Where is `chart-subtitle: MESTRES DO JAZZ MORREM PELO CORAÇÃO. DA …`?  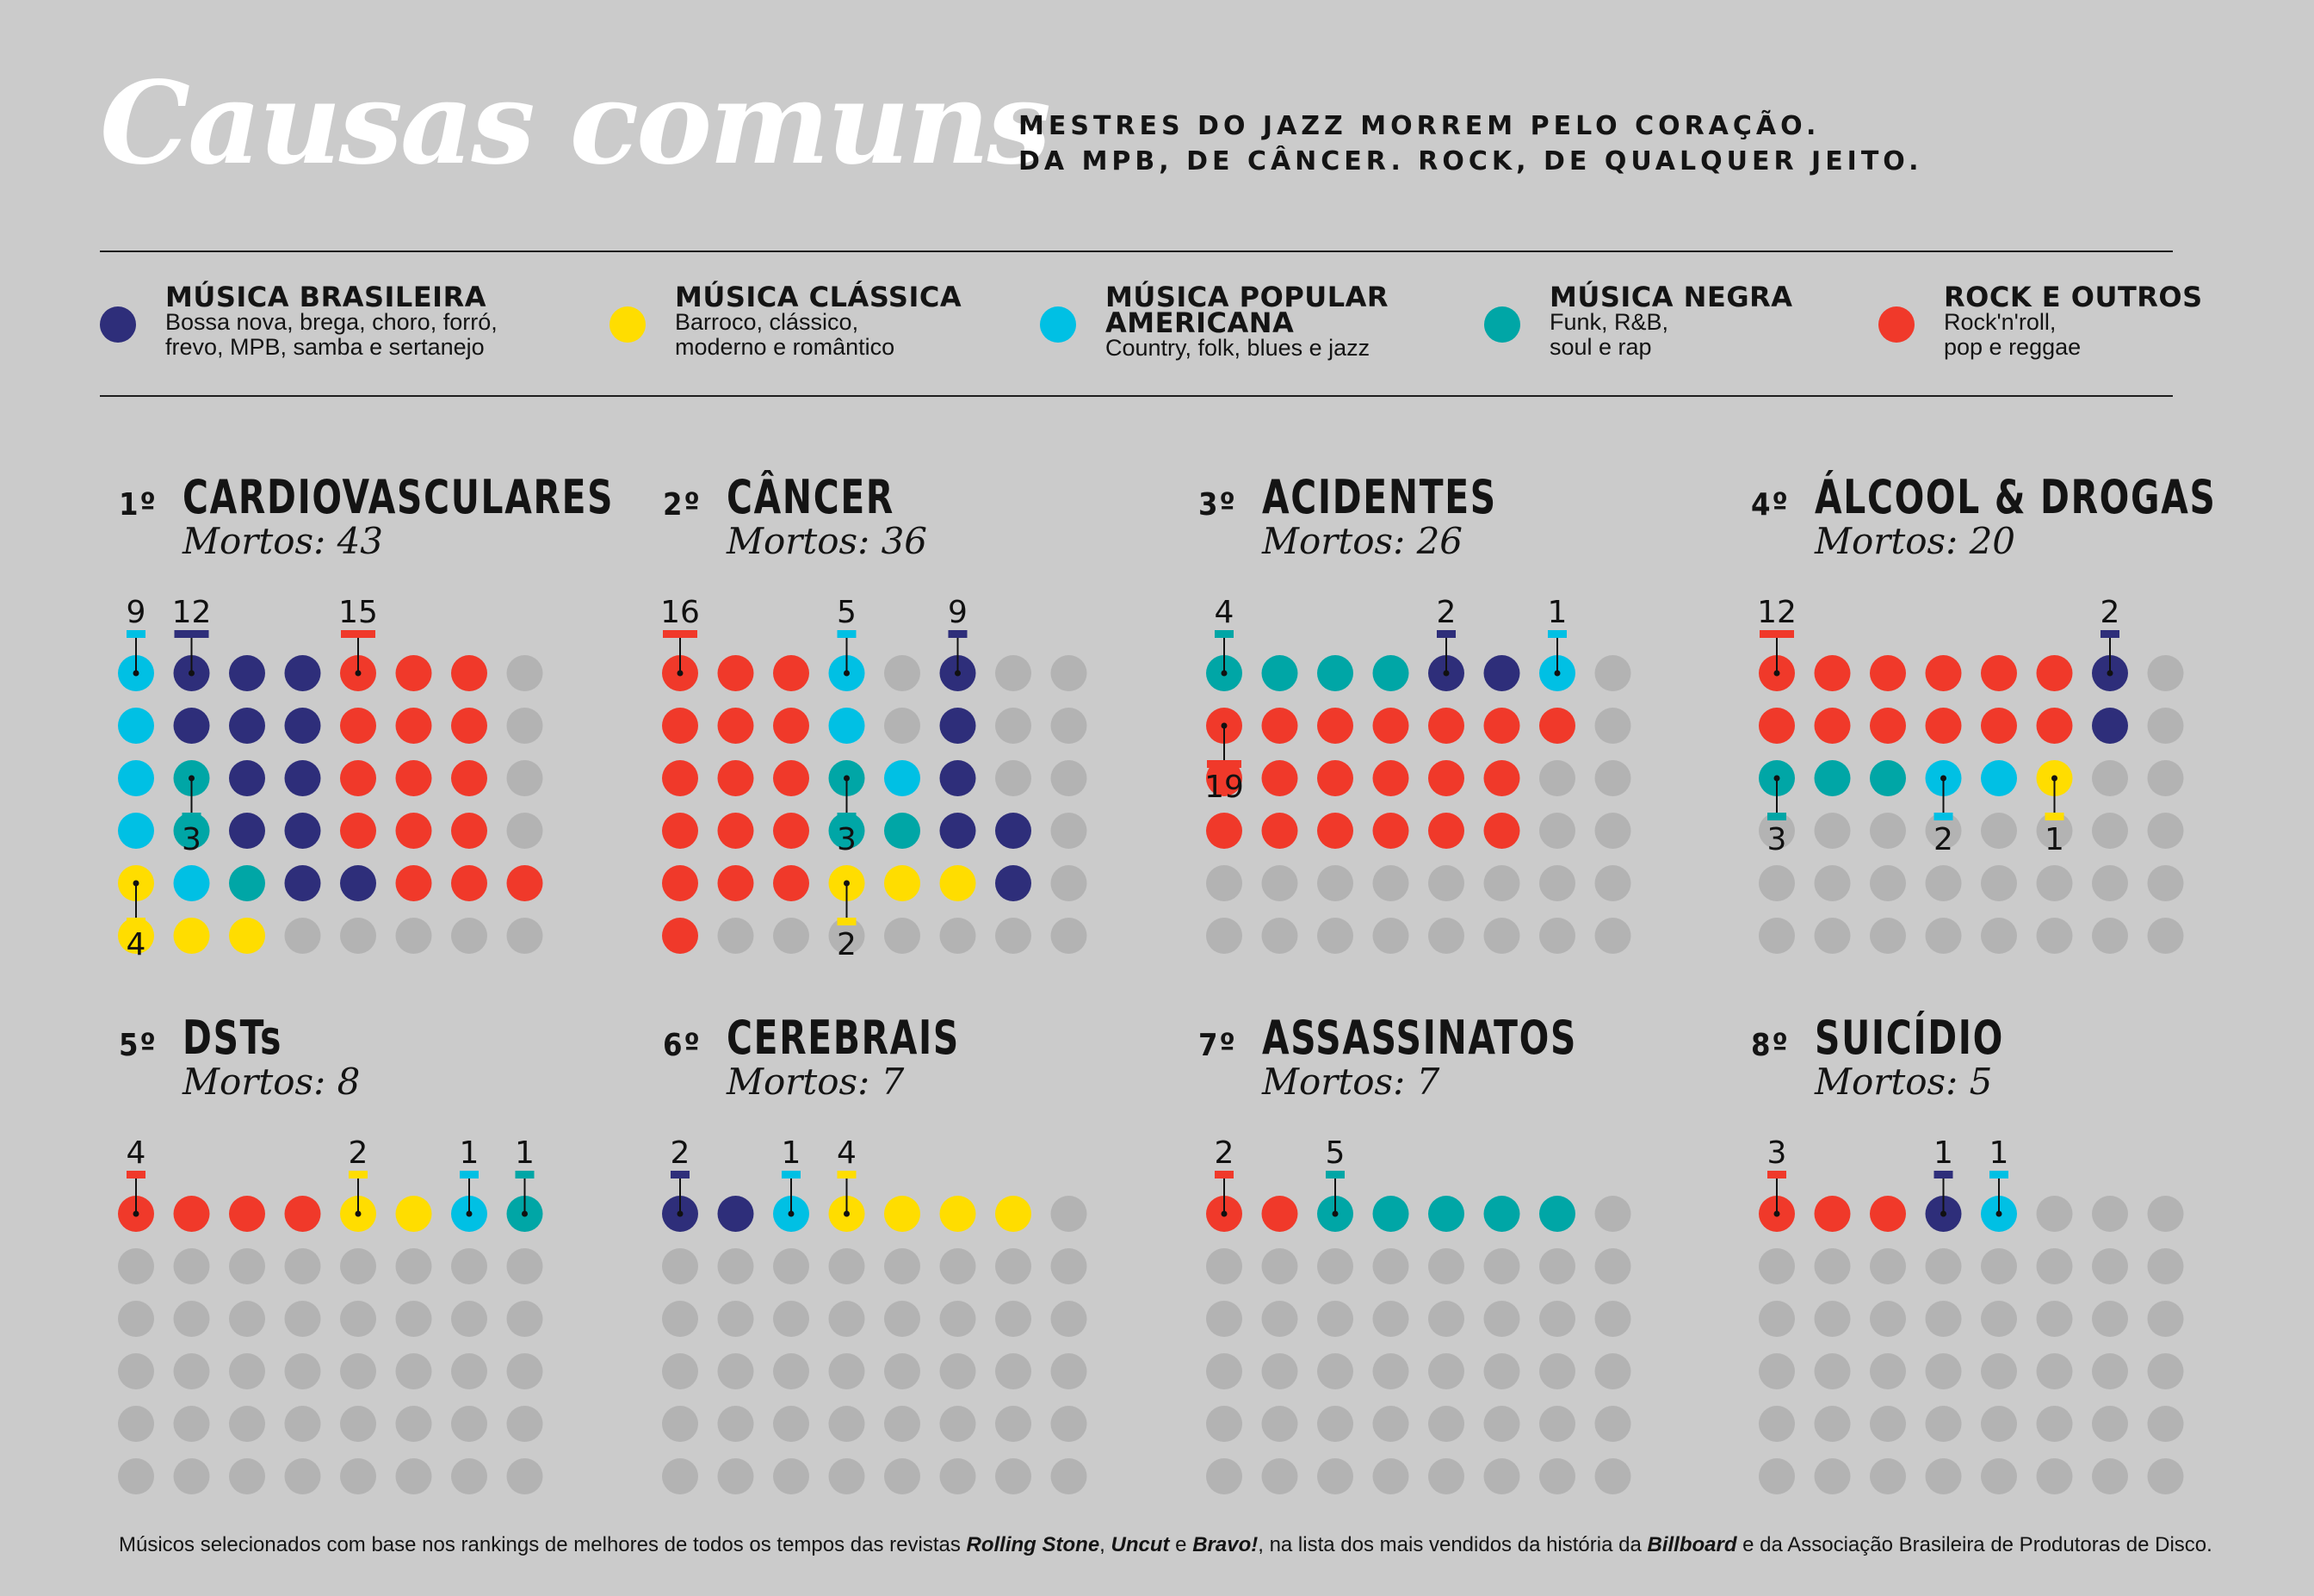 chart-subtitle: MESTRES DO JAZZ MORREM PELO CORAÇÃO. DA … is located at coordinates (1471, 143).